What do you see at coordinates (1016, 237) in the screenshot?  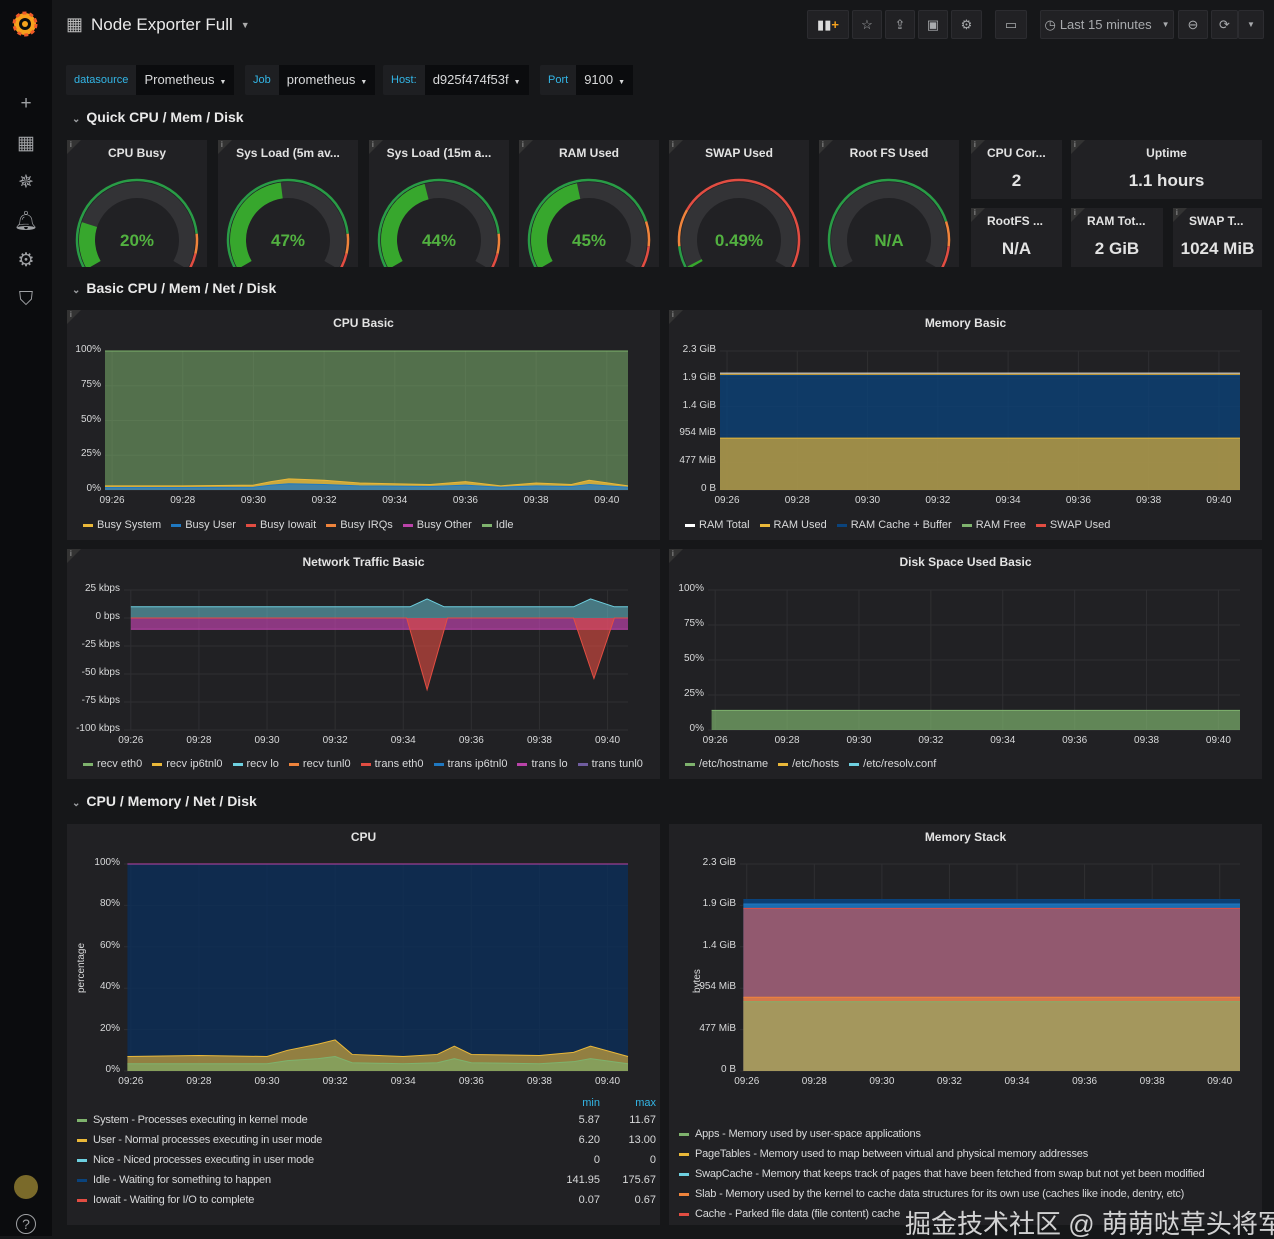 I see `stat-panel-rootfs: i RootFS ... N/A` at bounding box center [1016, 237].